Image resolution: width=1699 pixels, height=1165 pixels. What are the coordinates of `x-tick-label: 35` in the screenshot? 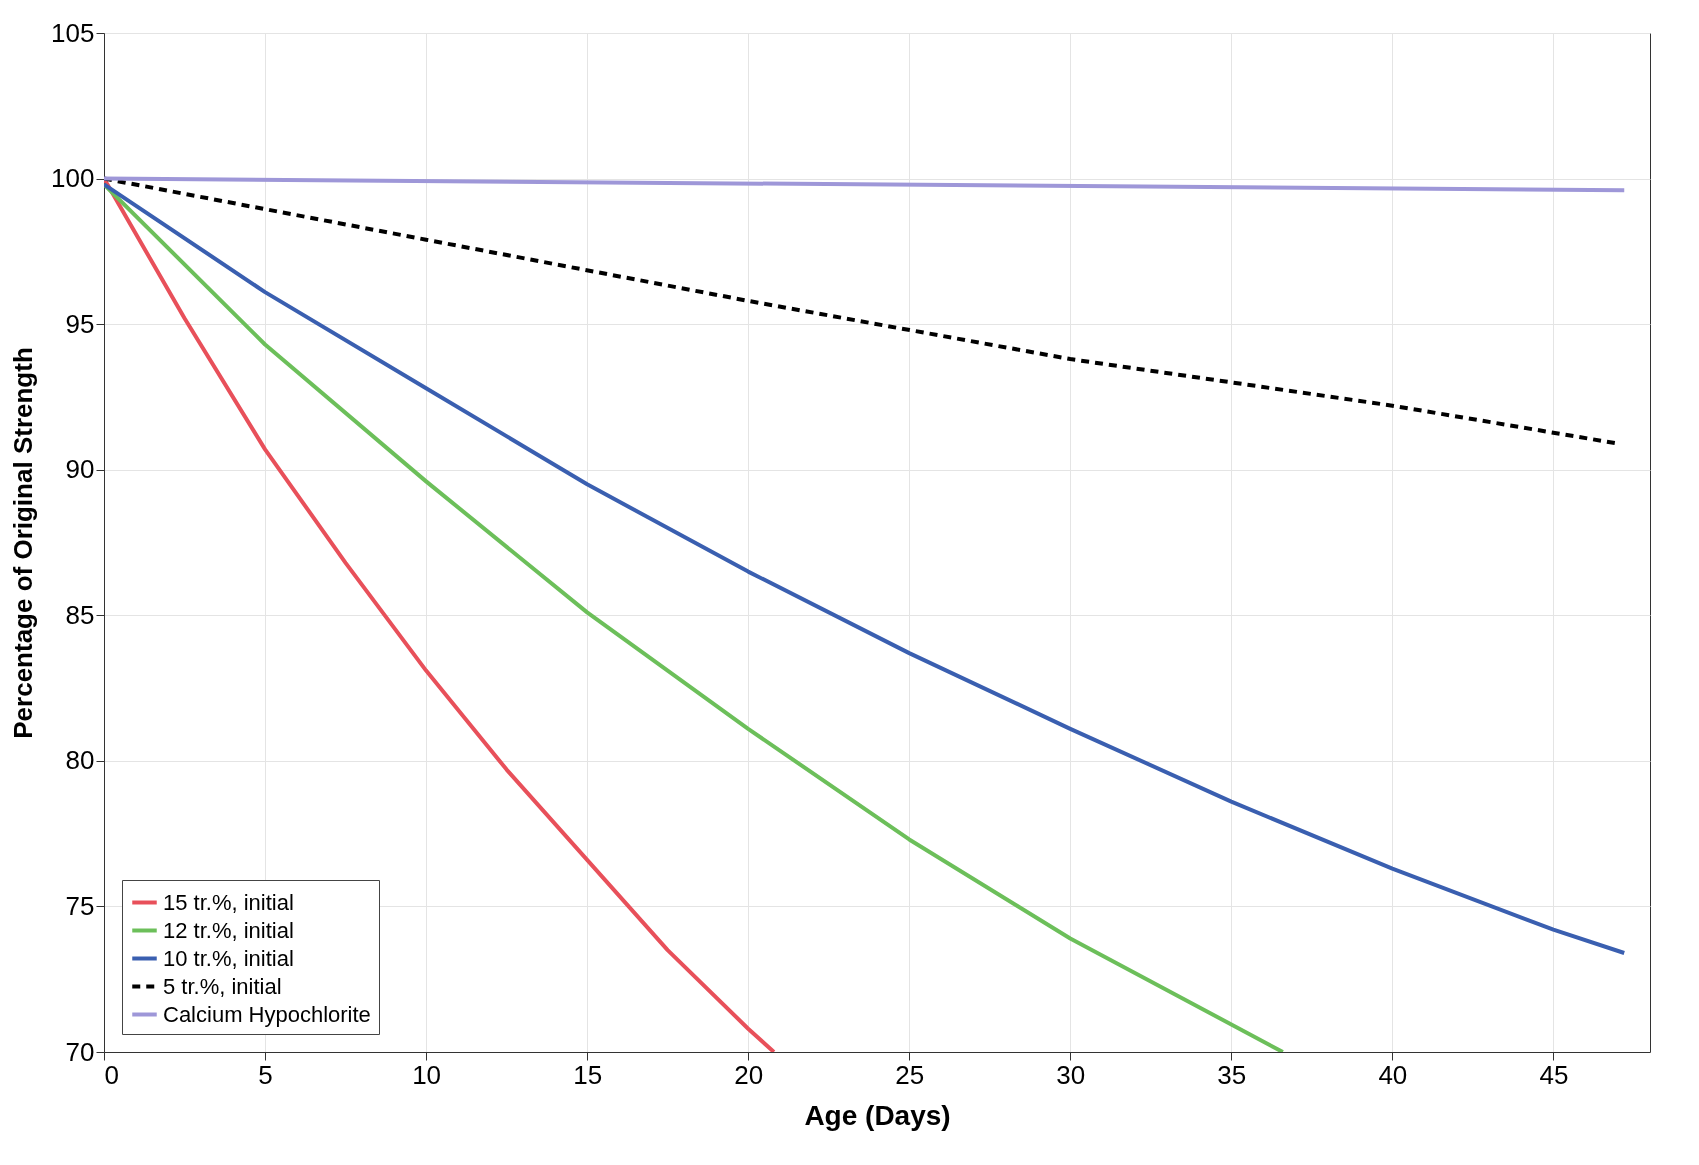 It's located at (1232, 1074).